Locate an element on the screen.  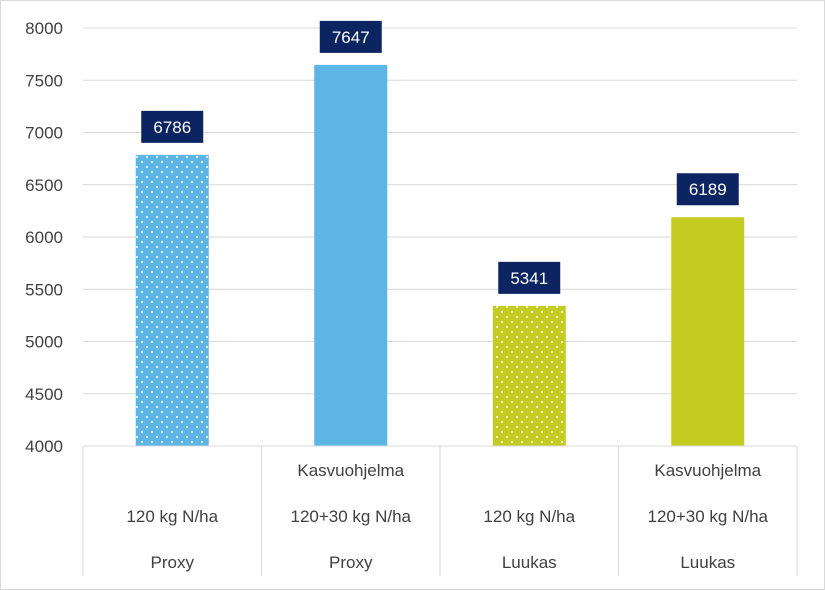
data-label: 5341 is located at coordinates (529, 278).